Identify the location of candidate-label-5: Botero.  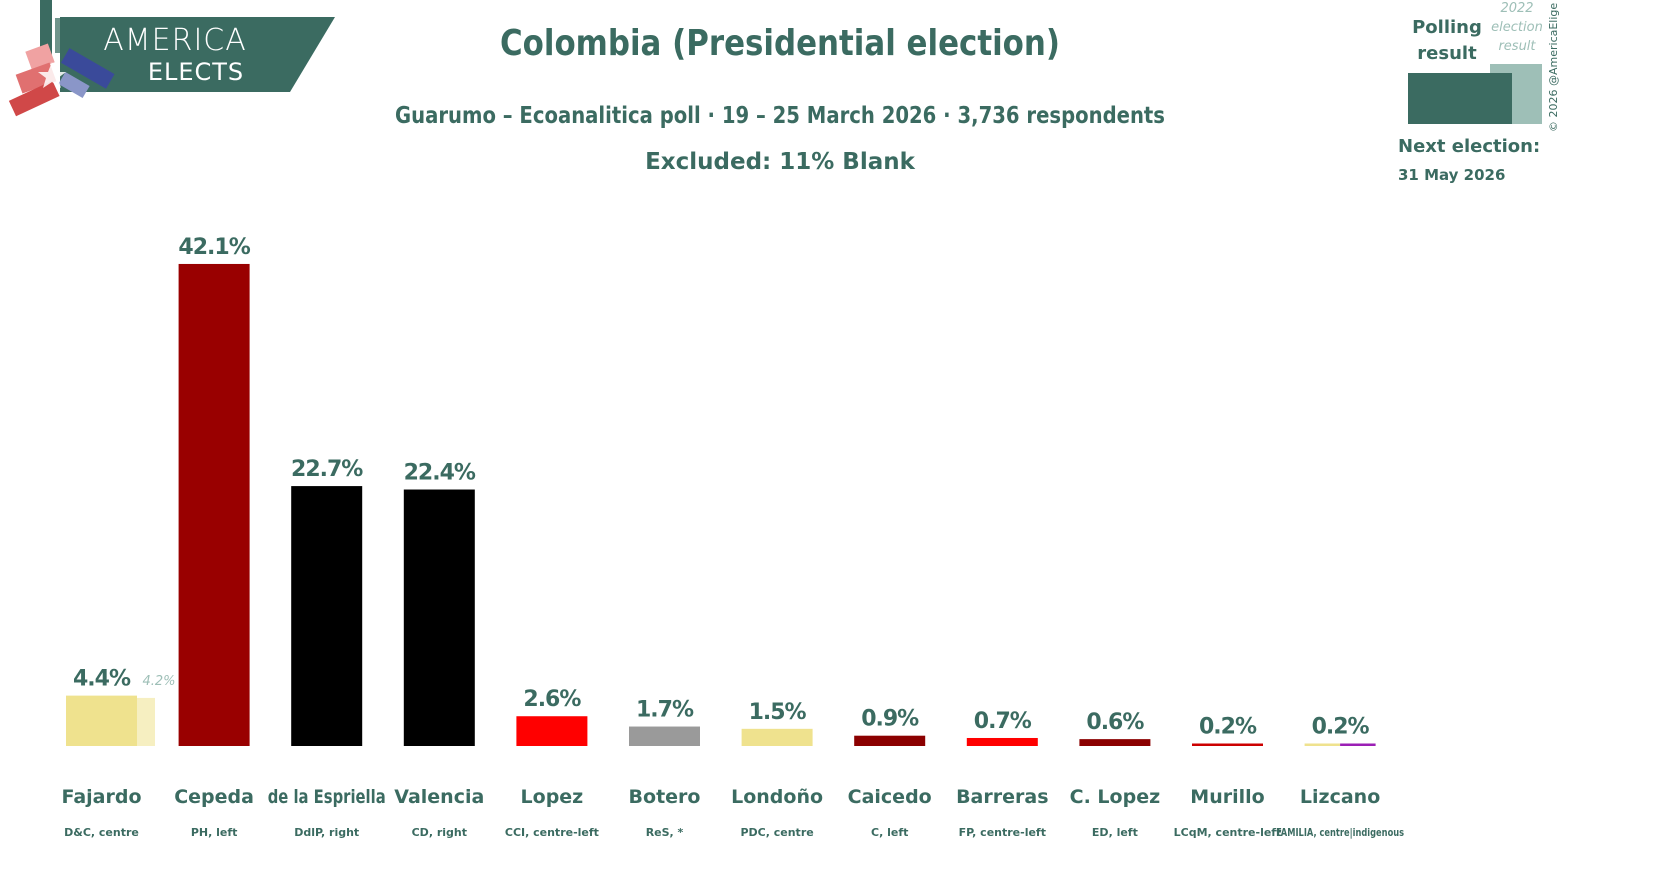
(665, 797).